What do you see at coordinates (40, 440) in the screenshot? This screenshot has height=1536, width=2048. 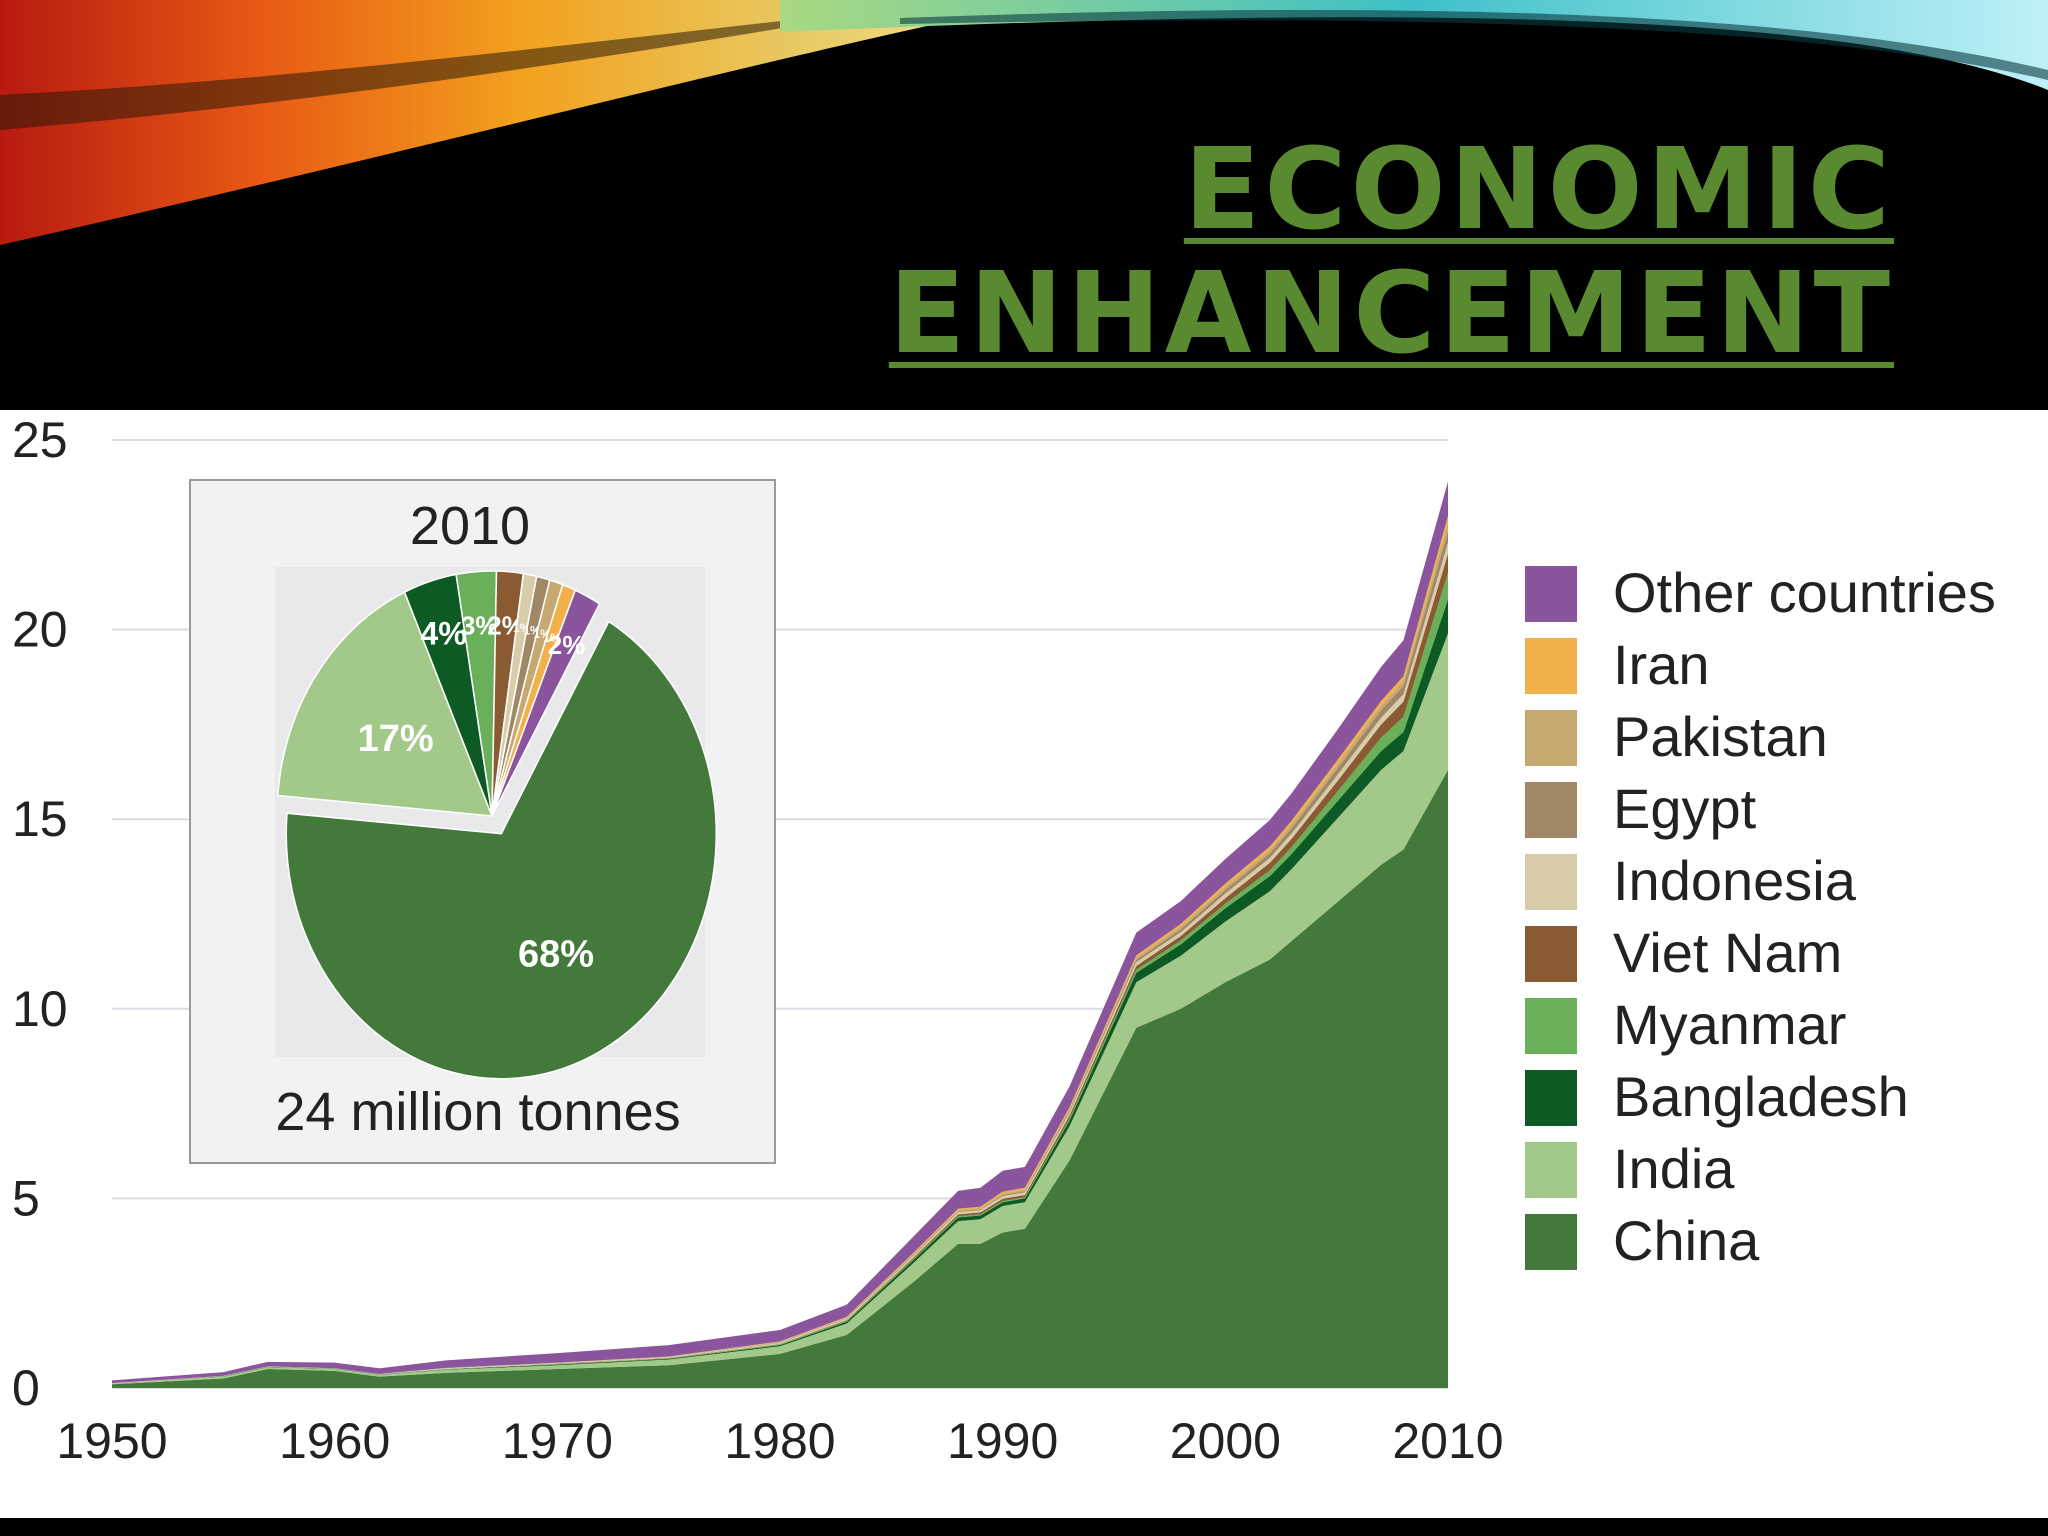 I see `y-tick-label: 25` at bounding box center [40, 440].